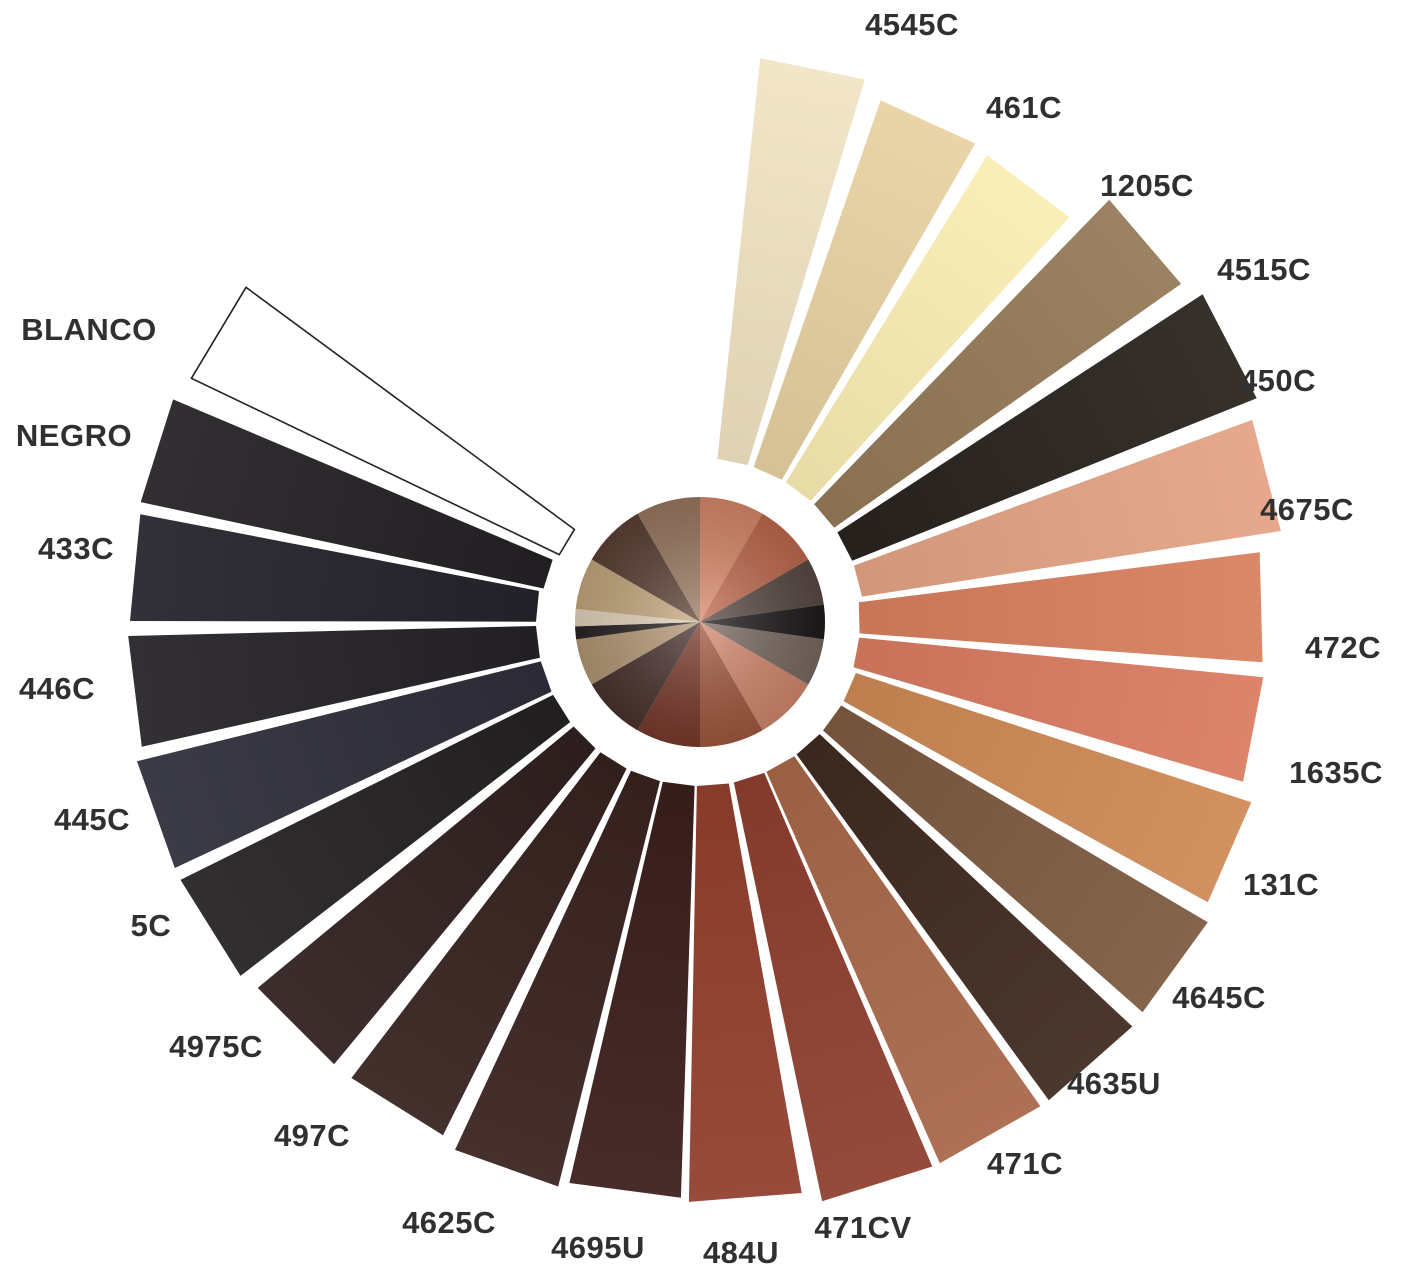 This screenshot has height=1287, width=1410. Describe the element at coordinates (334, 686) in the screenshot. I see `swatch-blade-446c` at that location.